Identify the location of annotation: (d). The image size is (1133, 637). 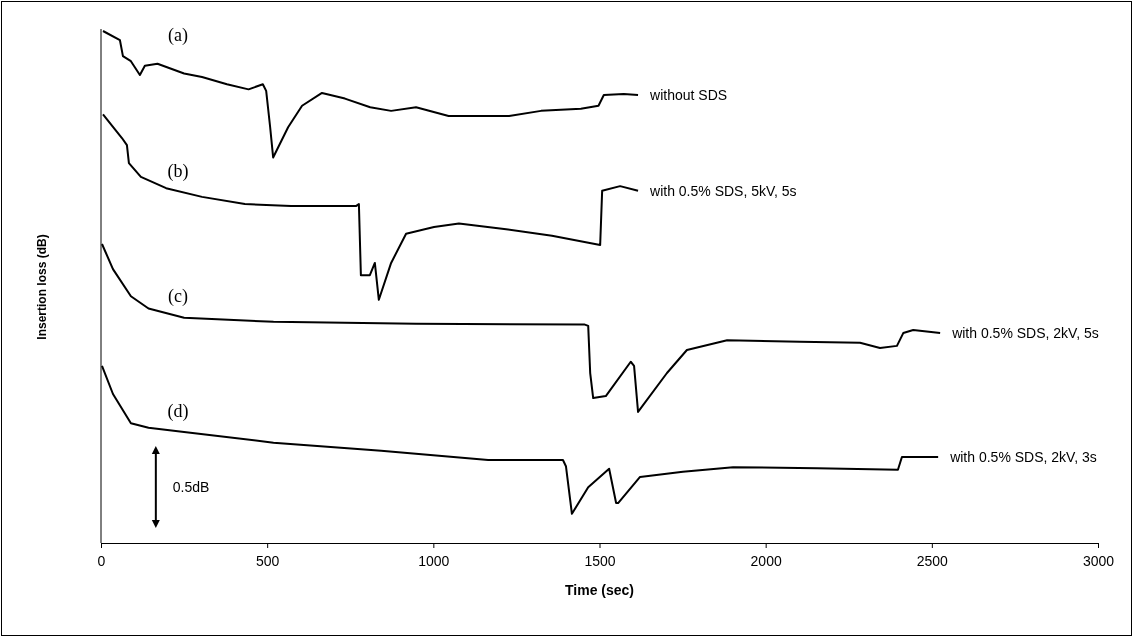
(178, 412).